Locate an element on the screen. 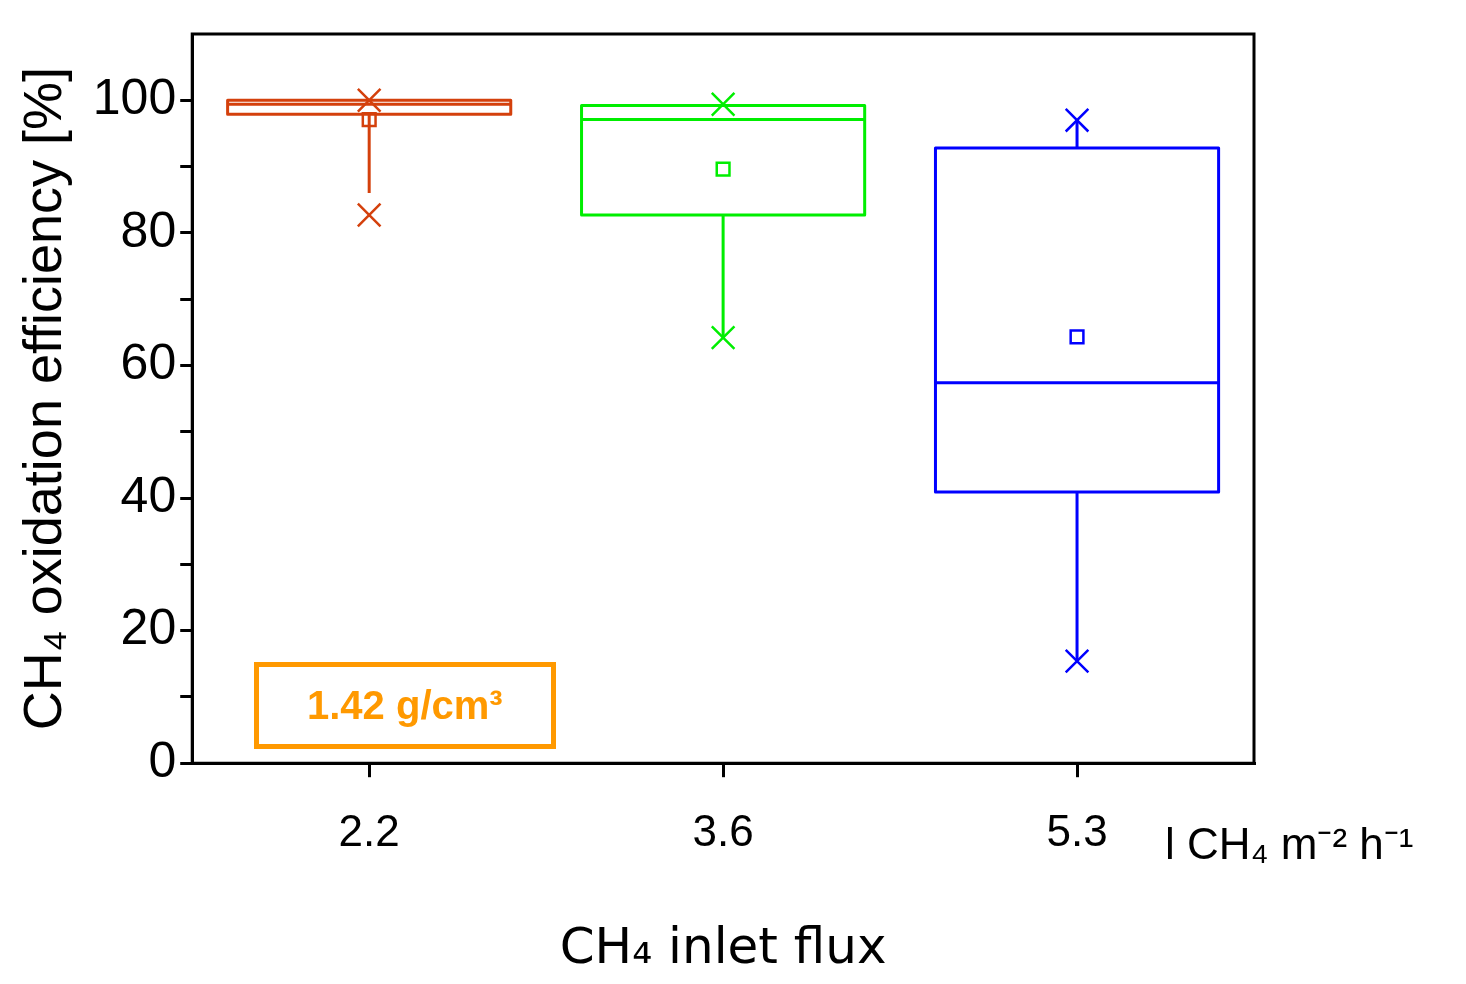 The width and height of the screenshot is (1466, 984). y-tick-label: 20 is located at coordinates (148, 627).